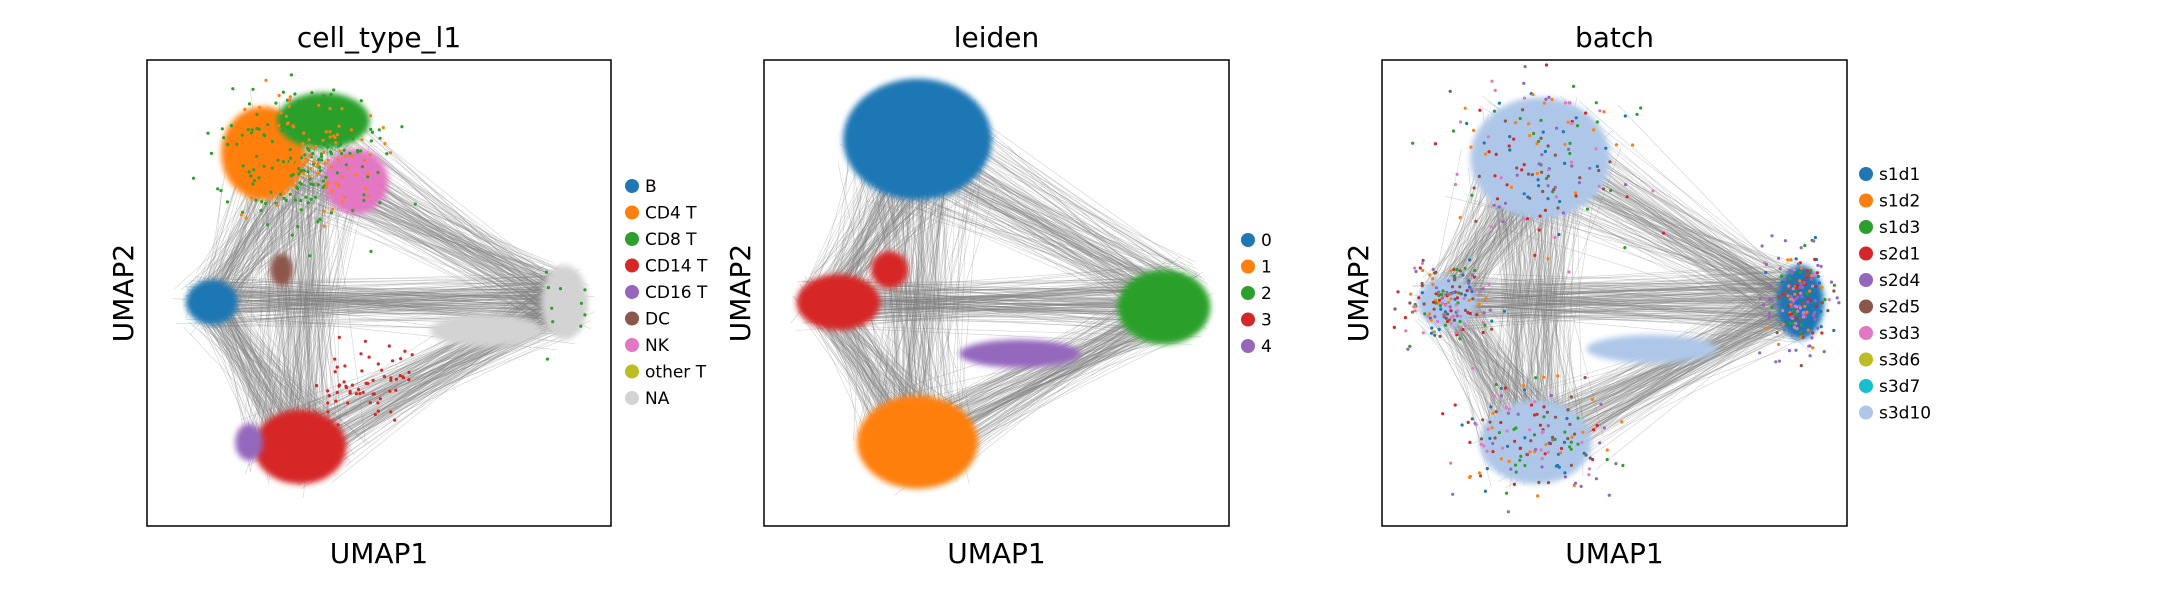 Image resolution: width=2173 pixels, height=600 pixels. Describe the element at coordinates (641, 187) in the screenshot. I see `legend-item: B` at that location.